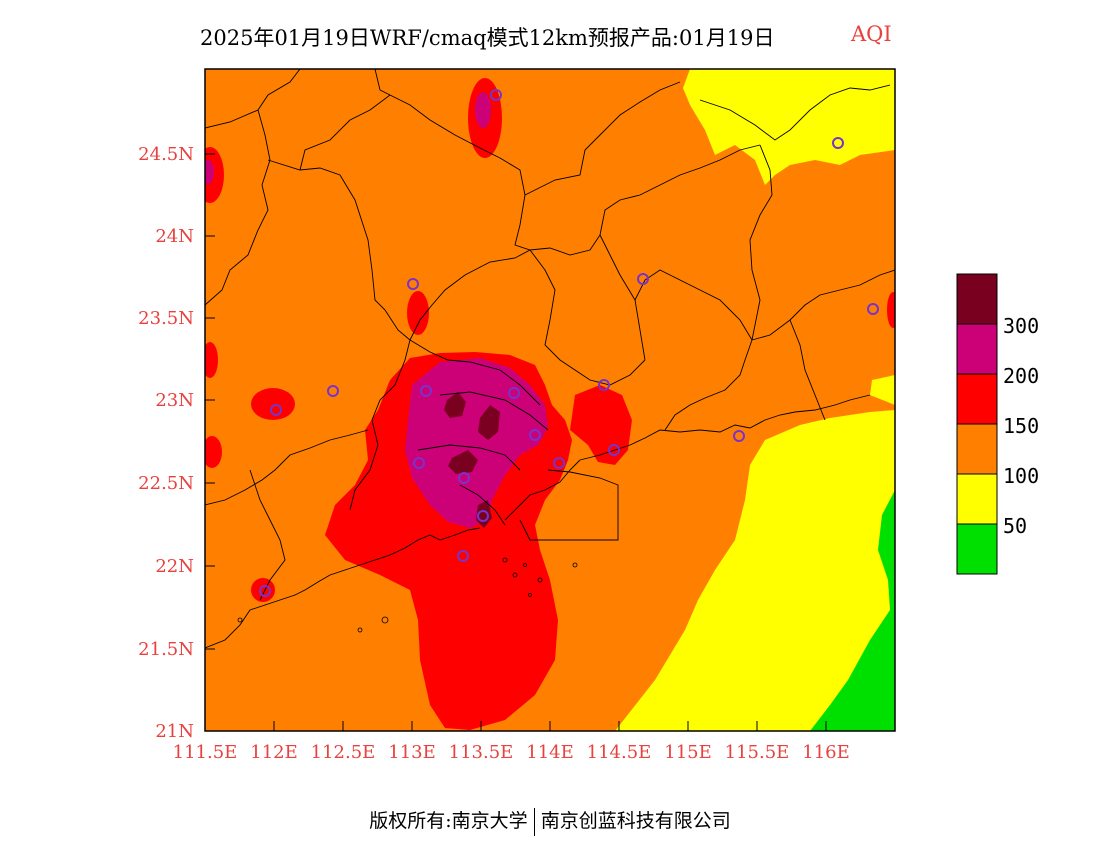 The image size is (1100, 850). Describe the element at coordinates (343, 752) in the screenshot. I see `lon-label: 112.5E` at that location.